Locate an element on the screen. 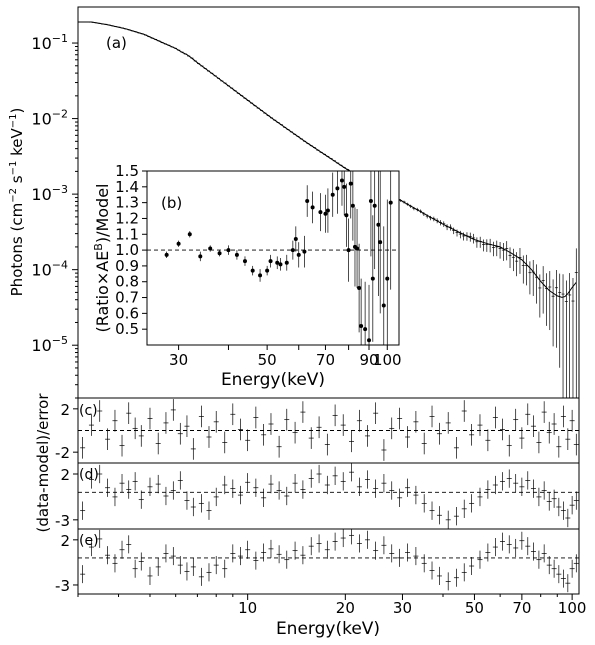  x-tick-label: 10 is located at coordinates (247, 608).